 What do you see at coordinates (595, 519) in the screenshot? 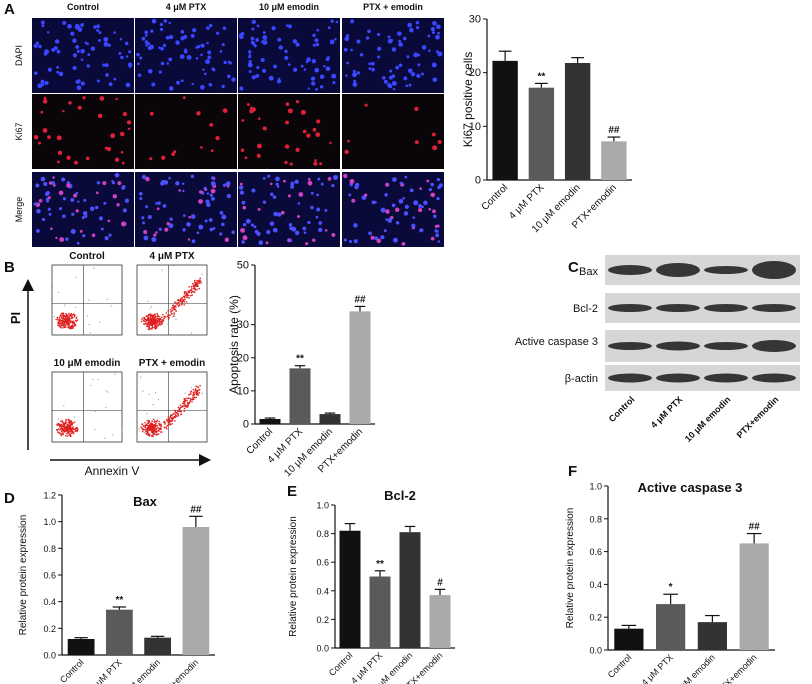
I see `y-tick-label: 0.8` at bounding box center [595, 519].